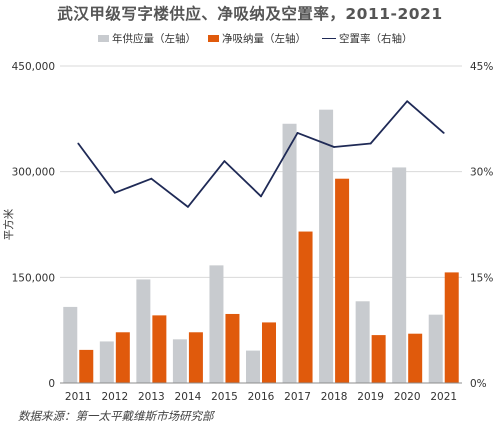 The height and width of the screenshot is (430, 500). Describe the element at coordinates (326, 246) in the screenshot. I see `bar-supply-2018` at that location.